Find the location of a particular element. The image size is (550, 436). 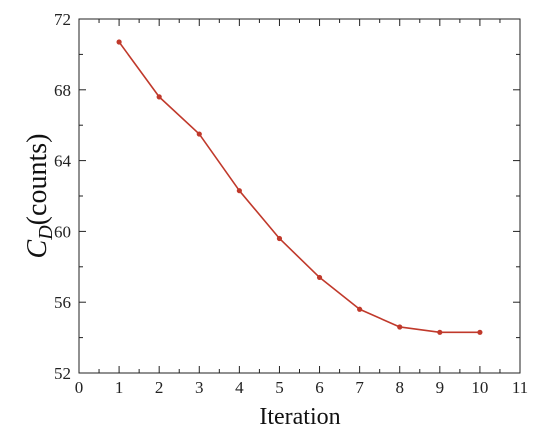

x-tick-label: 6 is located at coordinates (319, 387).